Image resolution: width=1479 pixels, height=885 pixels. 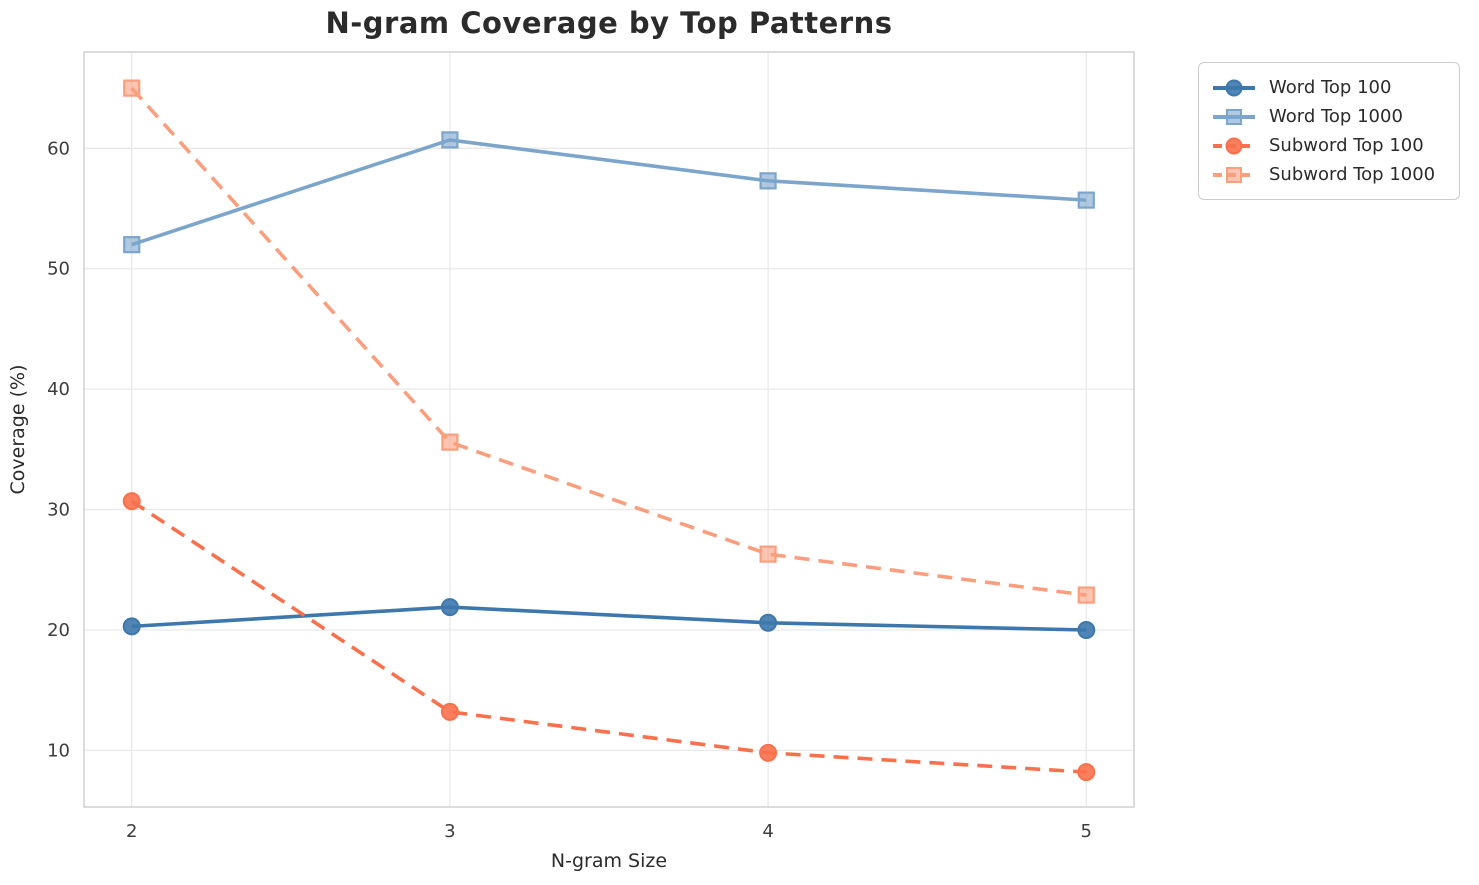 What do you see at coordinates (1336, 116) in the screenshot?
I see `legend-label: Word Top 1000` at bounding box center [1336, 116].